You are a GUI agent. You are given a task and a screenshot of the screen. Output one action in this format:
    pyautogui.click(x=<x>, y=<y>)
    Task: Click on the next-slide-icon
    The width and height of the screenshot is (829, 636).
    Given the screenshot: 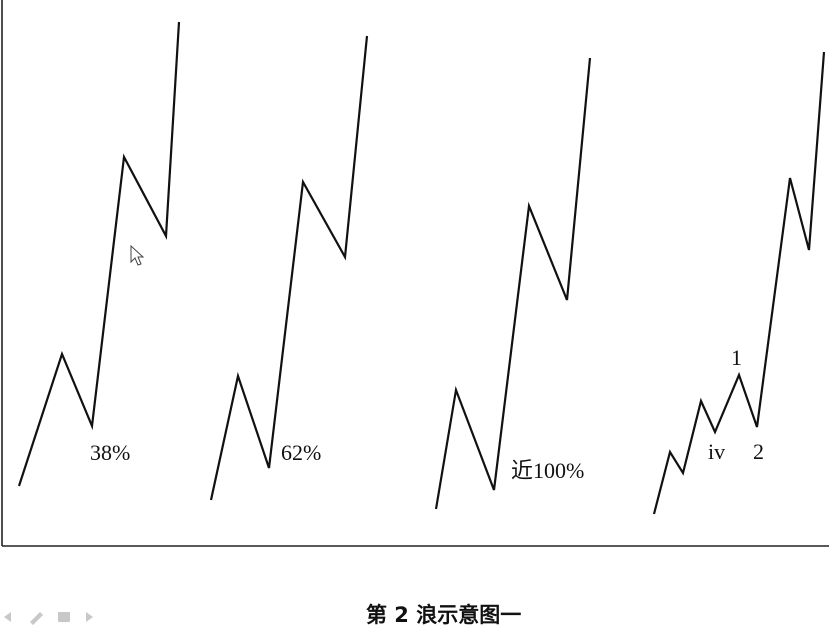 What is the action you would take?
    pyautogui.click(x=89, y=617)
    